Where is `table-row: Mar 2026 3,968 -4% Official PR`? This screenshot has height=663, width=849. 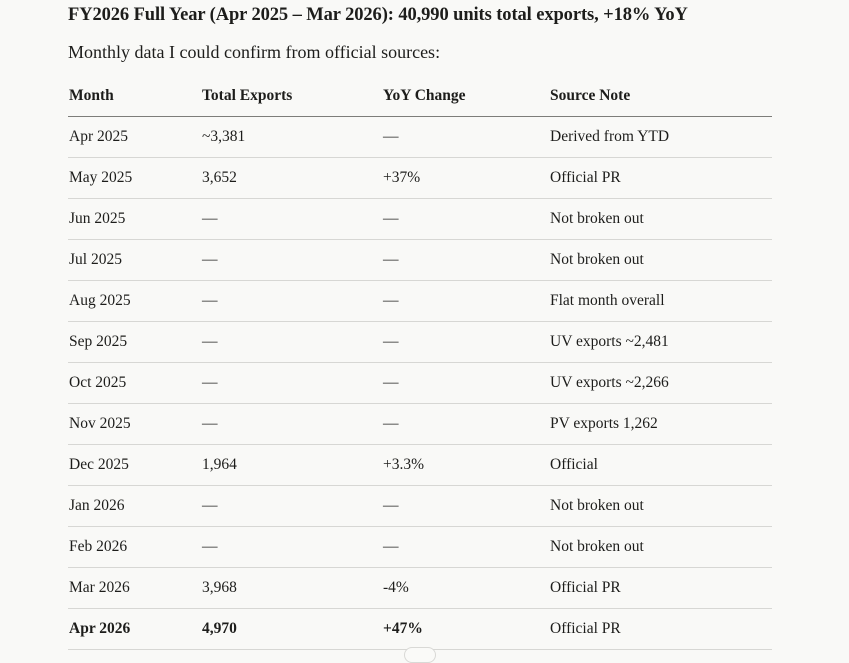 table-row: Mar 2026 3,968 -4% Official PR is located at coordinates (420, 588).